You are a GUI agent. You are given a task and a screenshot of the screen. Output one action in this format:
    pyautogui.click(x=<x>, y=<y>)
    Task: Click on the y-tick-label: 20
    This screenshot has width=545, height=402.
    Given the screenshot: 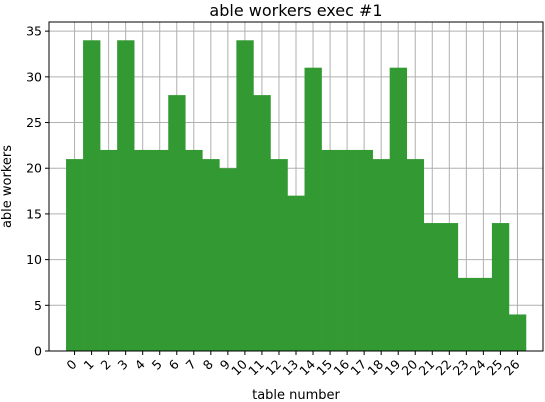 What is the action you would take?
    pyautogui.click(x=34, y=168)
    